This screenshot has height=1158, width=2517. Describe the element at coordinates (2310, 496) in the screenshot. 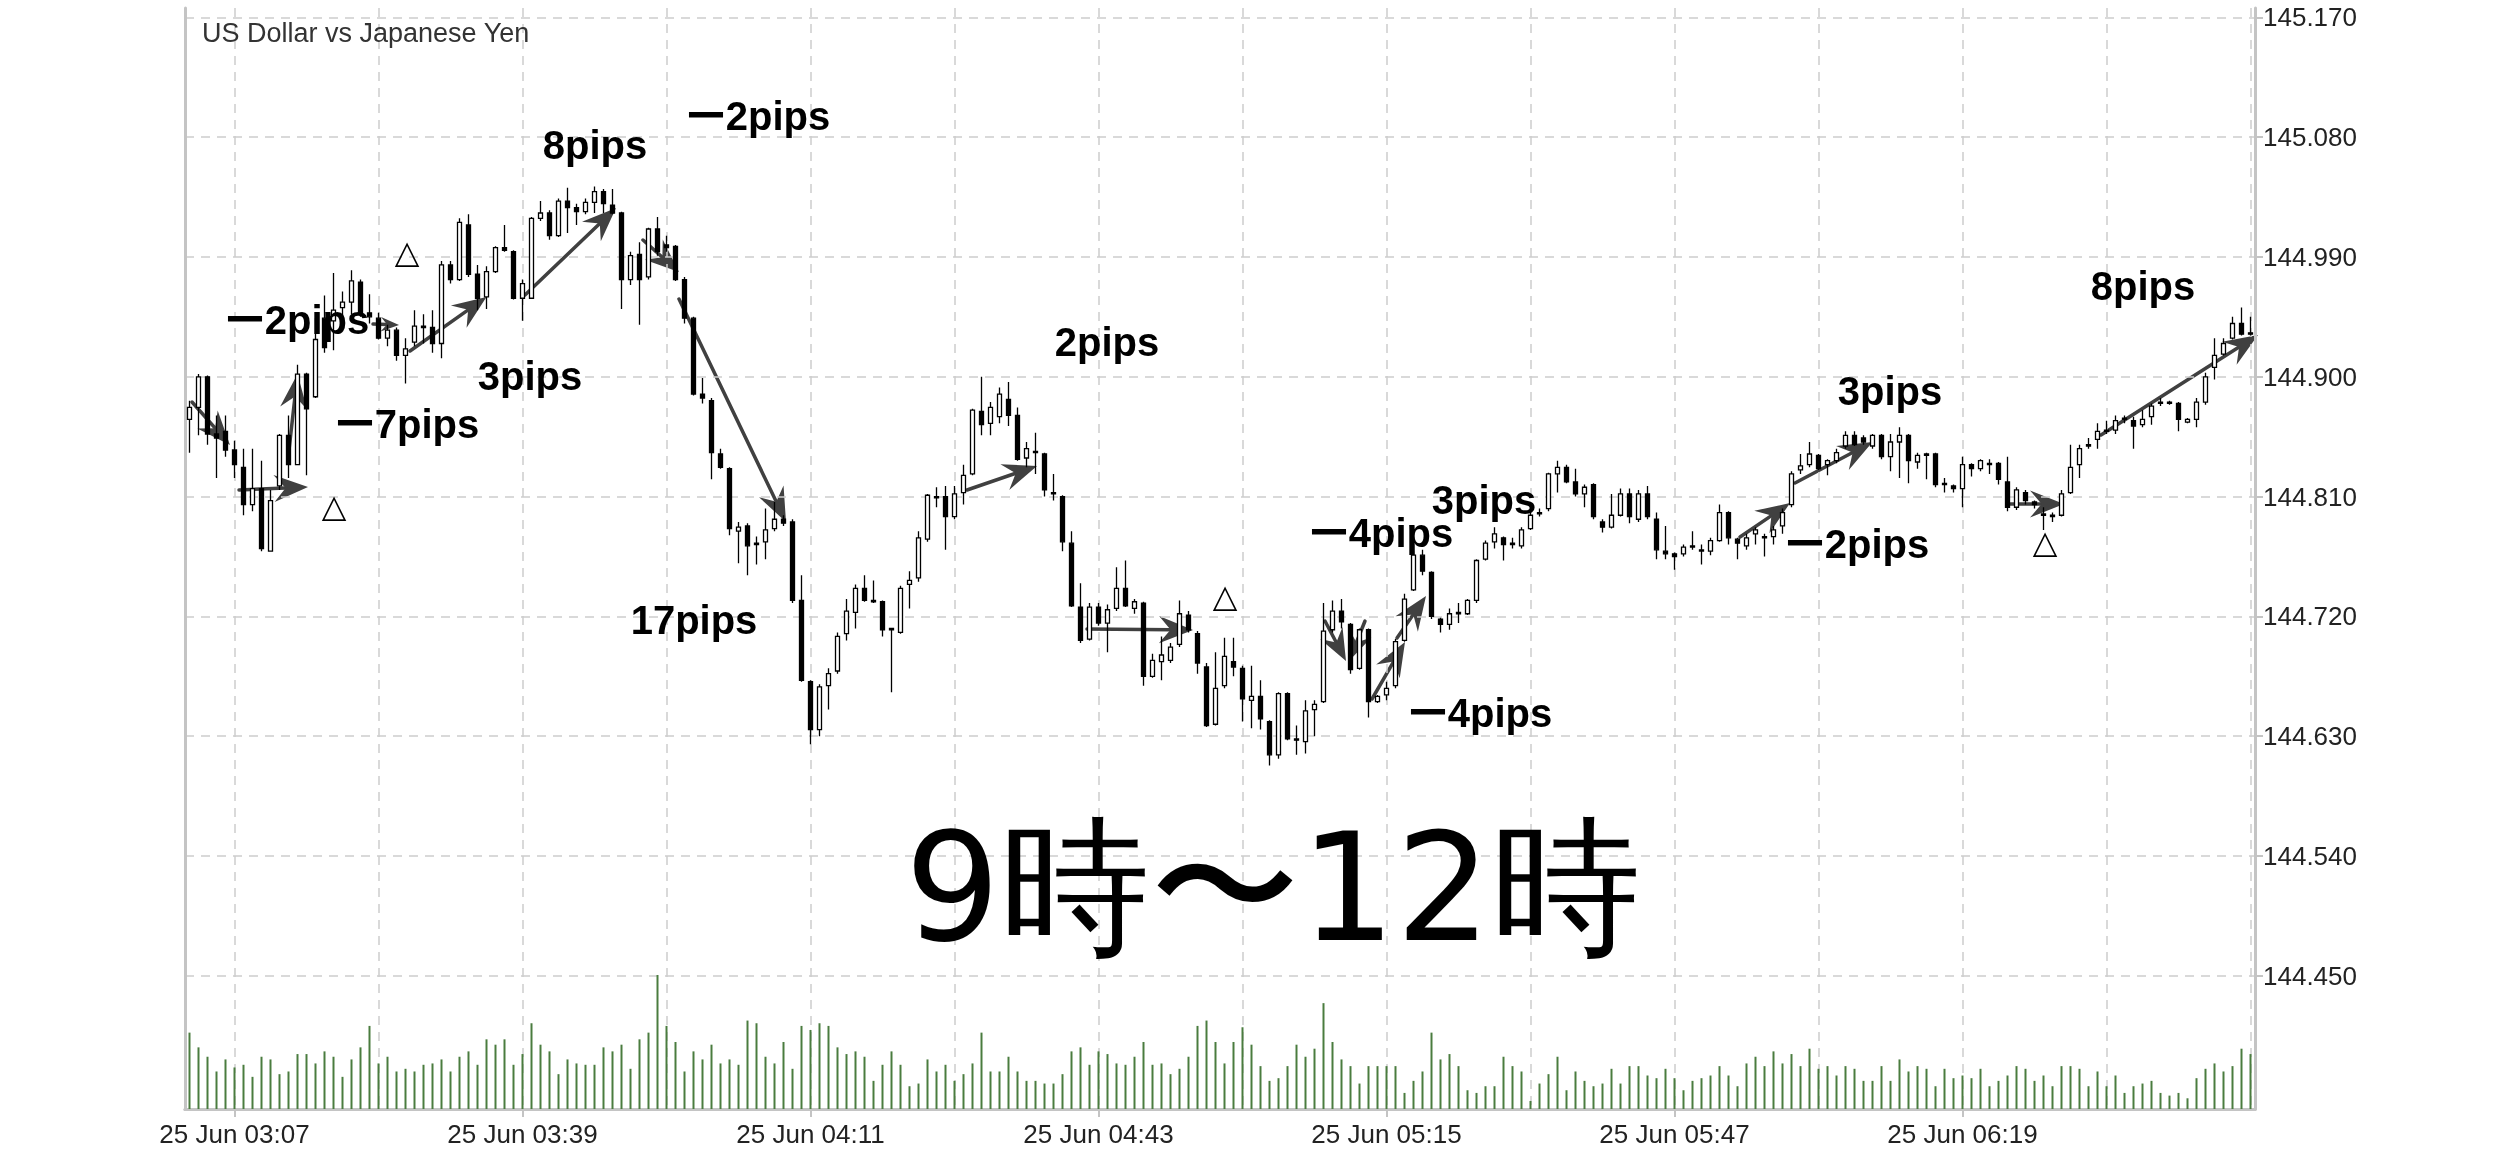

I see `y-tick-label: 144.810` at that location.